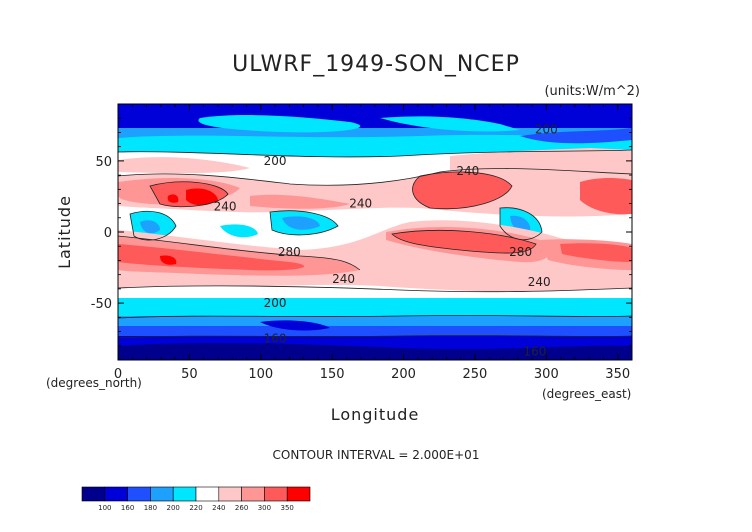  I want to click on x-tick-label: 300, so click(546, 374).